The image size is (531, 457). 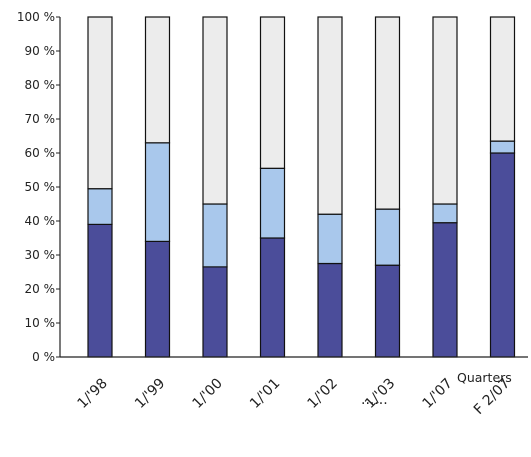 I want to click on x-tick-label: 1/'98, so click(x=93, y=394).